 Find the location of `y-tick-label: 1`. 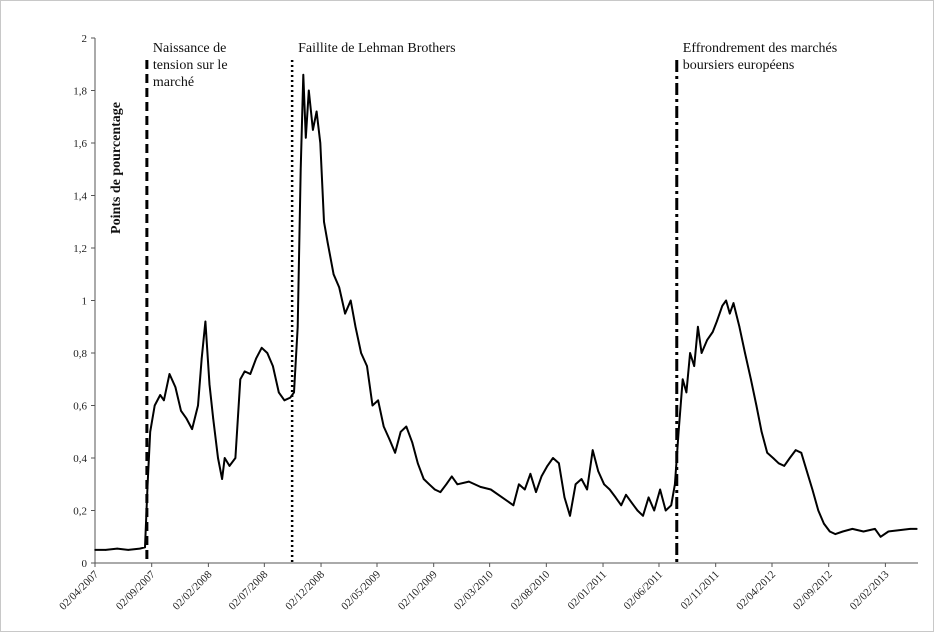

y-tick-label: 1 is located at coordinates (85, 302).